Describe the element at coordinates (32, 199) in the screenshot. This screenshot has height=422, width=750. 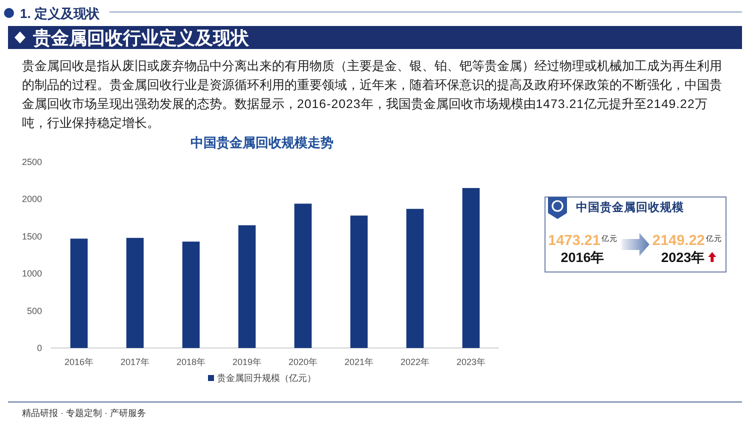
I see `y-tick-label: 2000` at that location.